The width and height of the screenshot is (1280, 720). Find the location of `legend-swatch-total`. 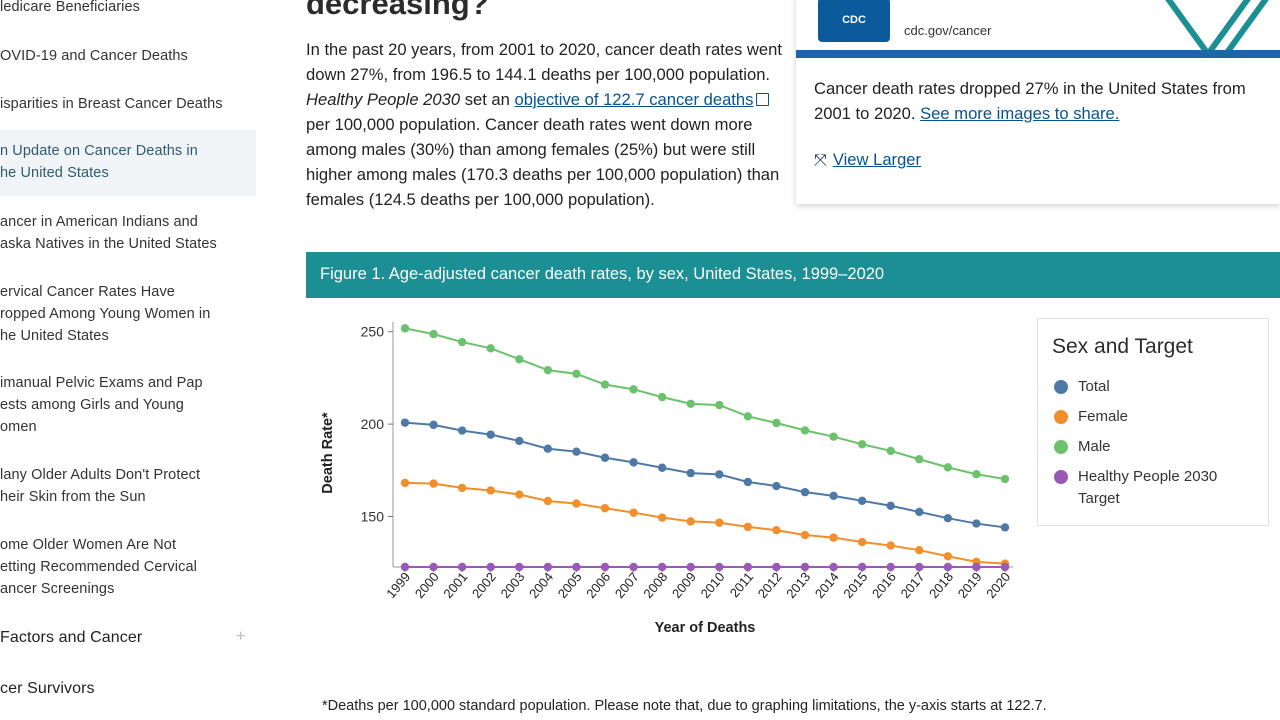

legend-swatch-total is located at coordinates (1061, 387).